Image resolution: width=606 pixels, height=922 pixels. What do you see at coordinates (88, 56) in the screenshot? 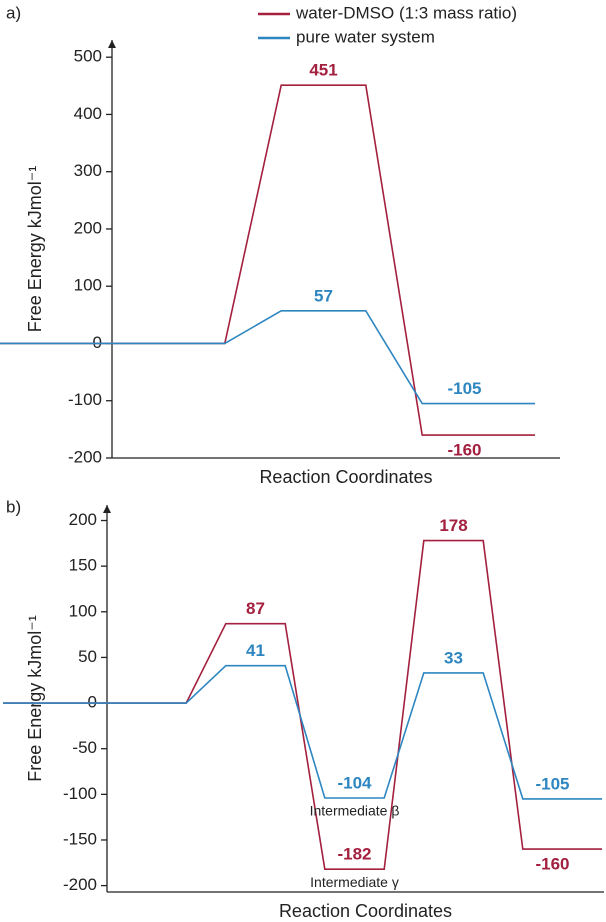
I see `y-tick-label: 500` at bounding box center [88, 56].